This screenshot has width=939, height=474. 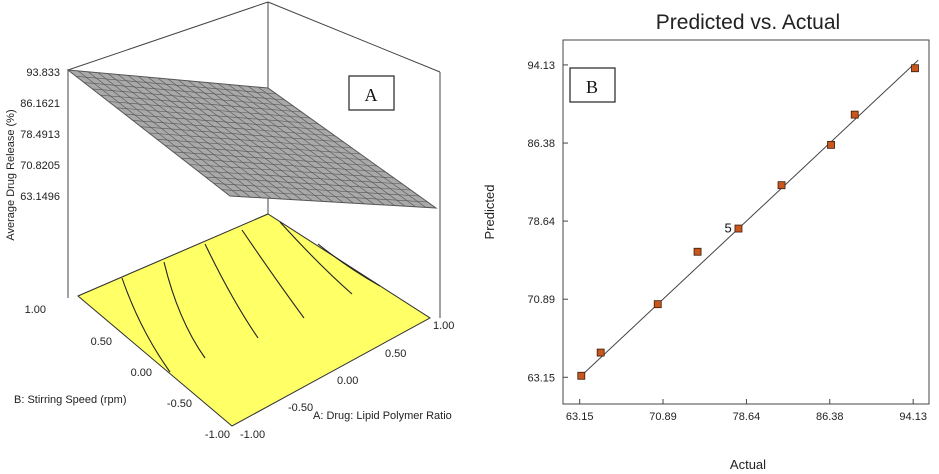 What do you see at coordinates (541, 300) in the screenshot?
I see `y-tick-label: 70.89` at bounding box center [541, 300].